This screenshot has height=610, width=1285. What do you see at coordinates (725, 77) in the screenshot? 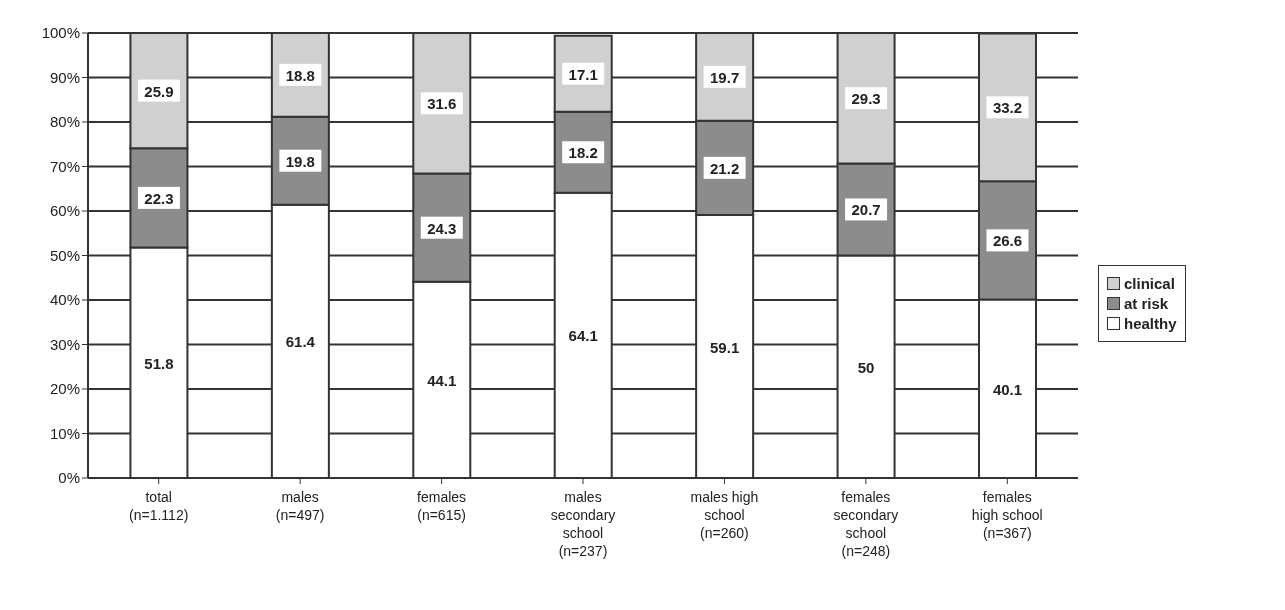
I see `data-label: 19.7` at bounding box center [725, 77].